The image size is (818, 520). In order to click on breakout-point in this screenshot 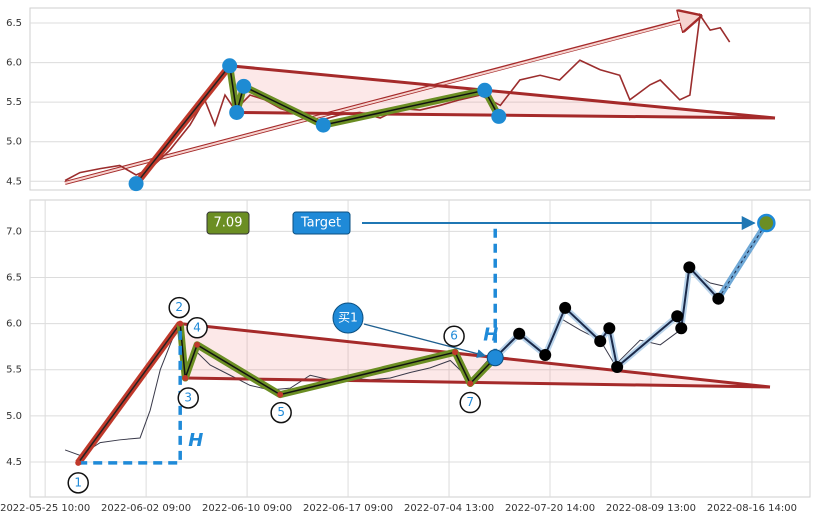, I will do `click(495, 358)`.